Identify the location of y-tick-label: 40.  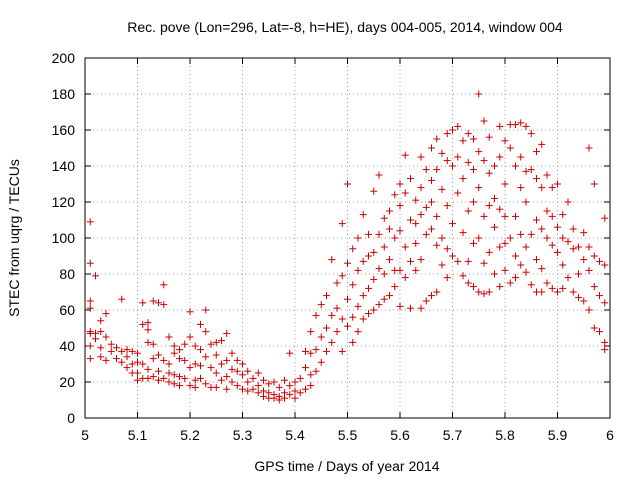
(67, 346).